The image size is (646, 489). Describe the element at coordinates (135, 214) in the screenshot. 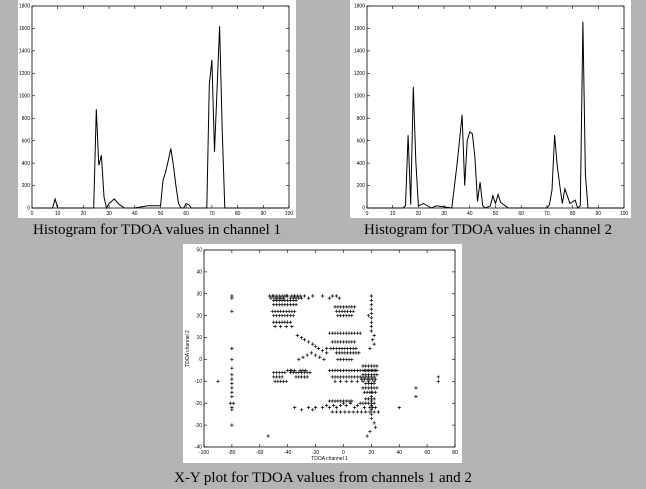

I see `hist1-x-tick-label: 40` at that location.